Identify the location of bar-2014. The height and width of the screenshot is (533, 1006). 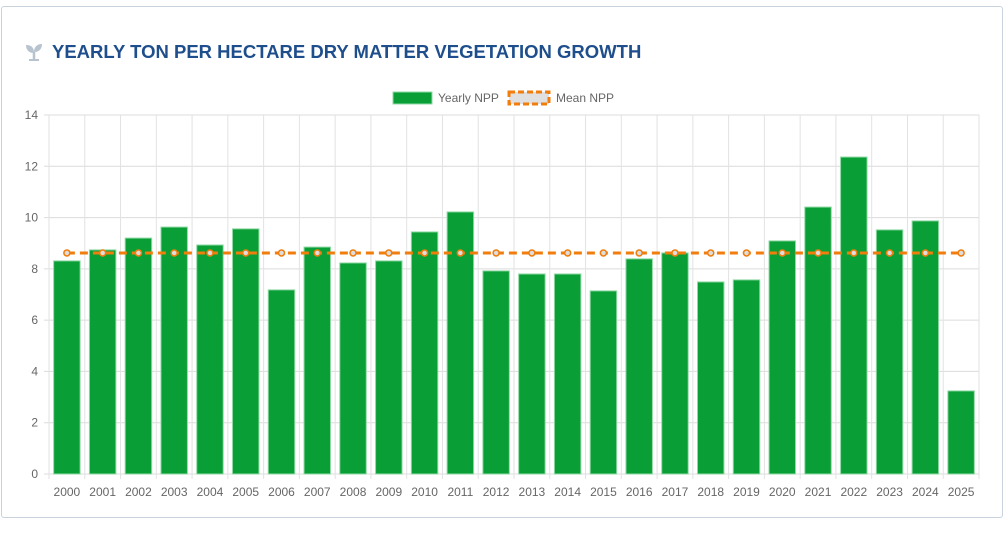
(567, 374).